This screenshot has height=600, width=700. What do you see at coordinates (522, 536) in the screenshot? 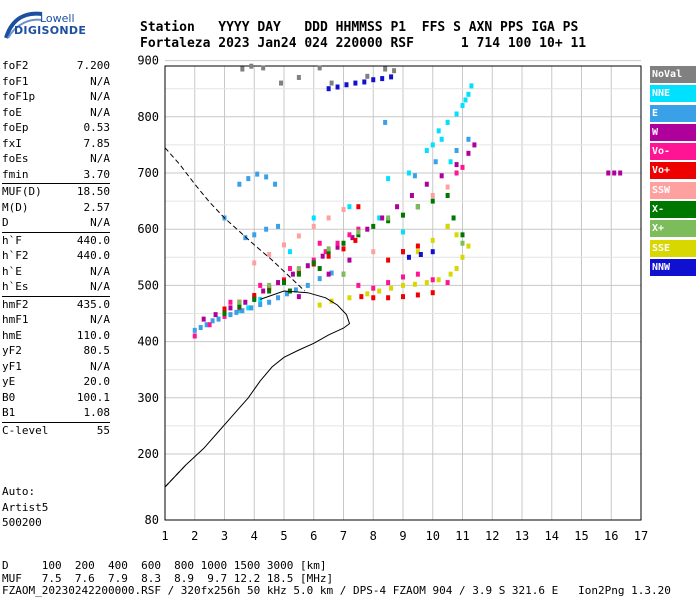
I see `x-tick-label: 13` at bounding box center [522, 536].